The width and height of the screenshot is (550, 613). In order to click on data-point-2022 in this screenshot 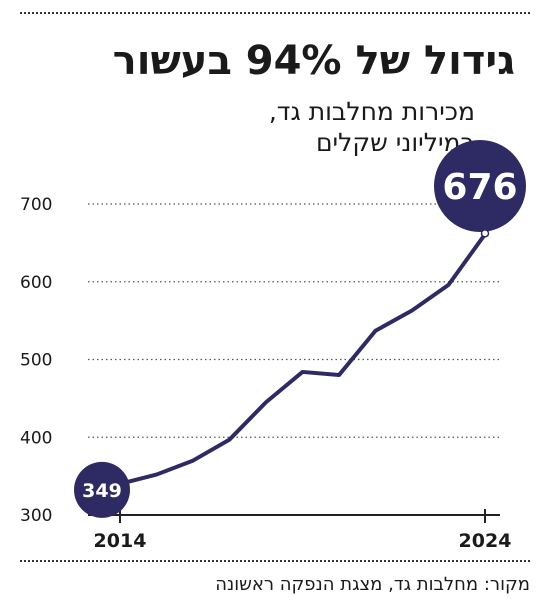, I will do `click(412, 311)`.